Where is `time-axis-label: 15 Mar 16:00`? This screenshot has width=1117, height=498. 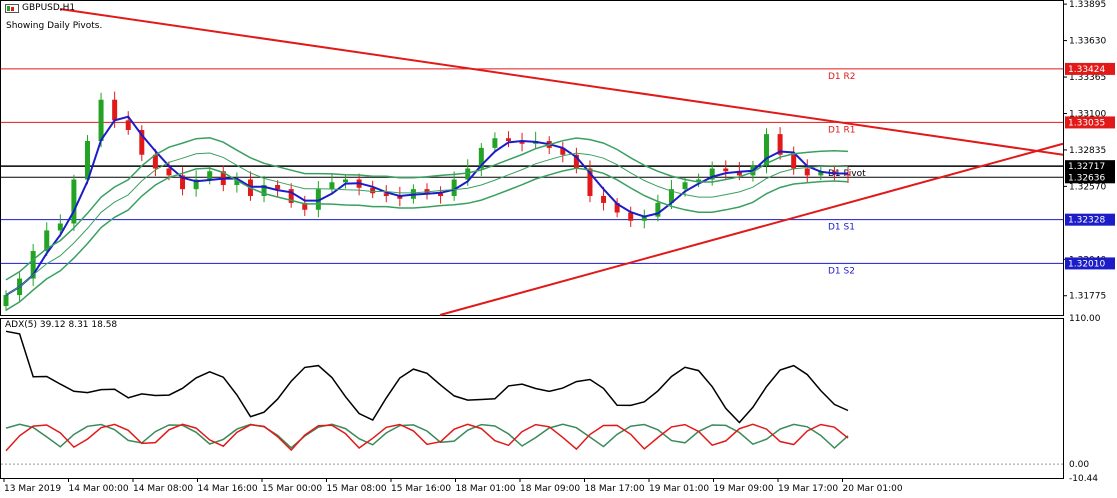
time-axis-label: 15 Mar 16:00 is located at coordinates (421, 489).